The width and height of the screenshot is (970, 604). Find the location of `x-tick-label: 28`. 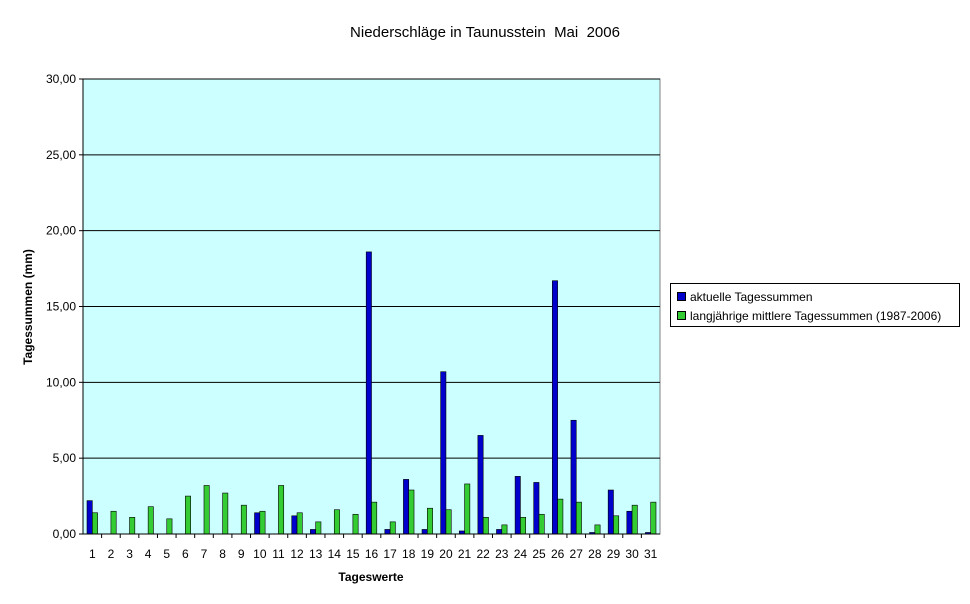

x-tick-label: 28 is located at coordinates (595, 554).